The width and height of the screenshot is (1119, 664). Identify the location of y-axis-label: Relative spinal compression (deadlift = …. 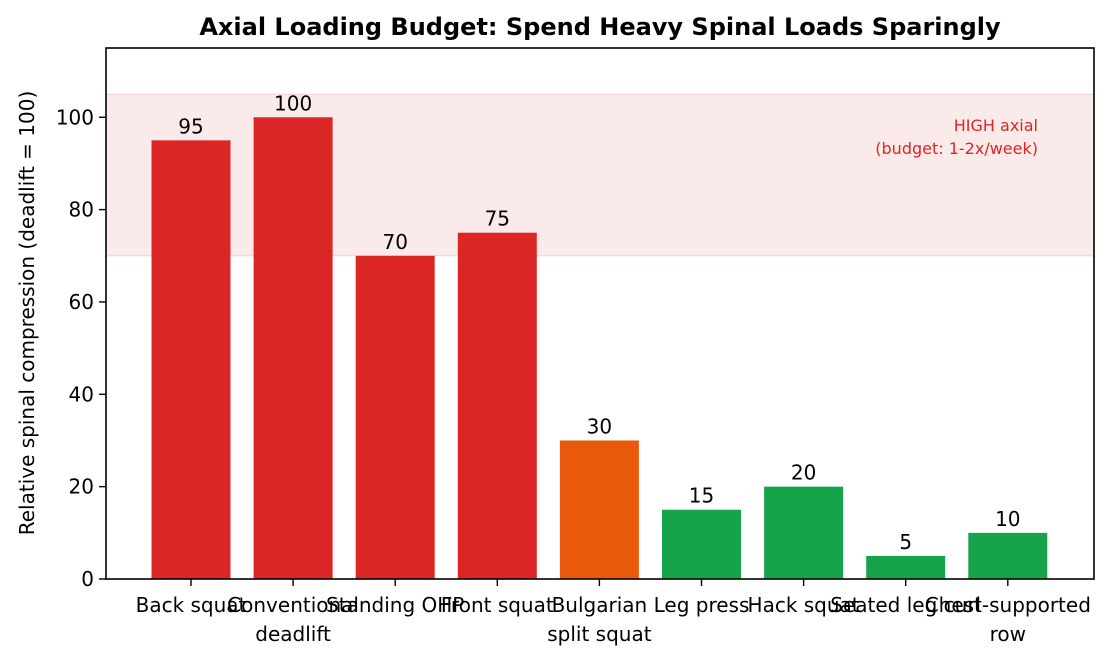
(27, 313).